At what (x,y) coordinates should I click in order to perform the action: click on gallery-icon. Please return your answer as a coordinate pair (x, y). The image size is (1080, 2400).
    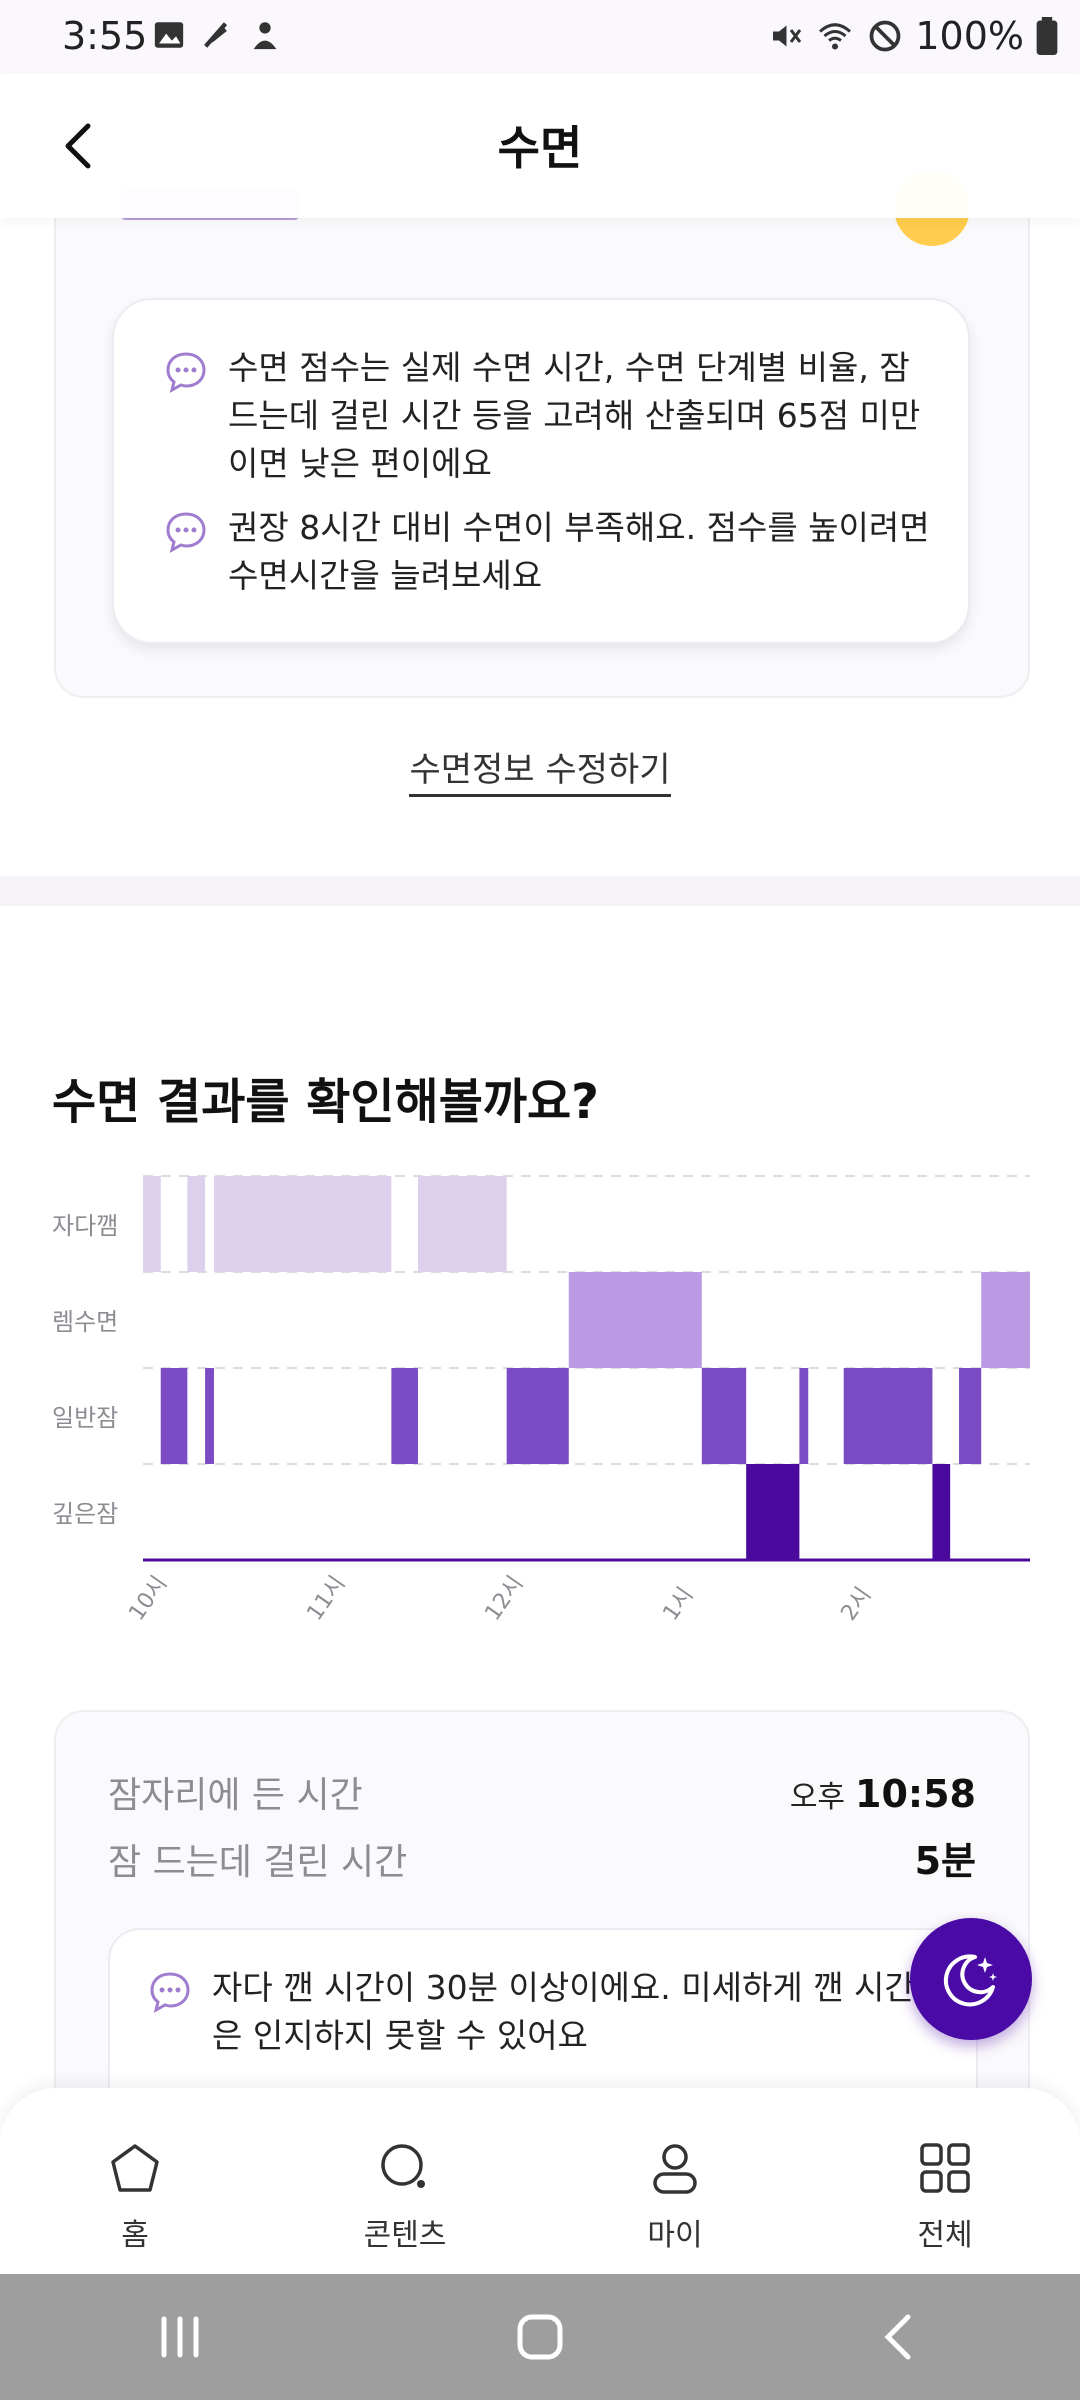
    Looking at the image, I should click on (169, 35).